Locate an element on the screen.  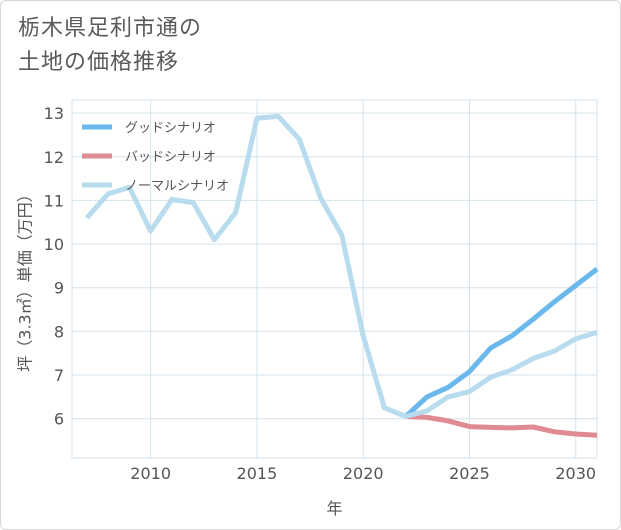
x-tick-label: 2020 is located at coordinates (363, 473).